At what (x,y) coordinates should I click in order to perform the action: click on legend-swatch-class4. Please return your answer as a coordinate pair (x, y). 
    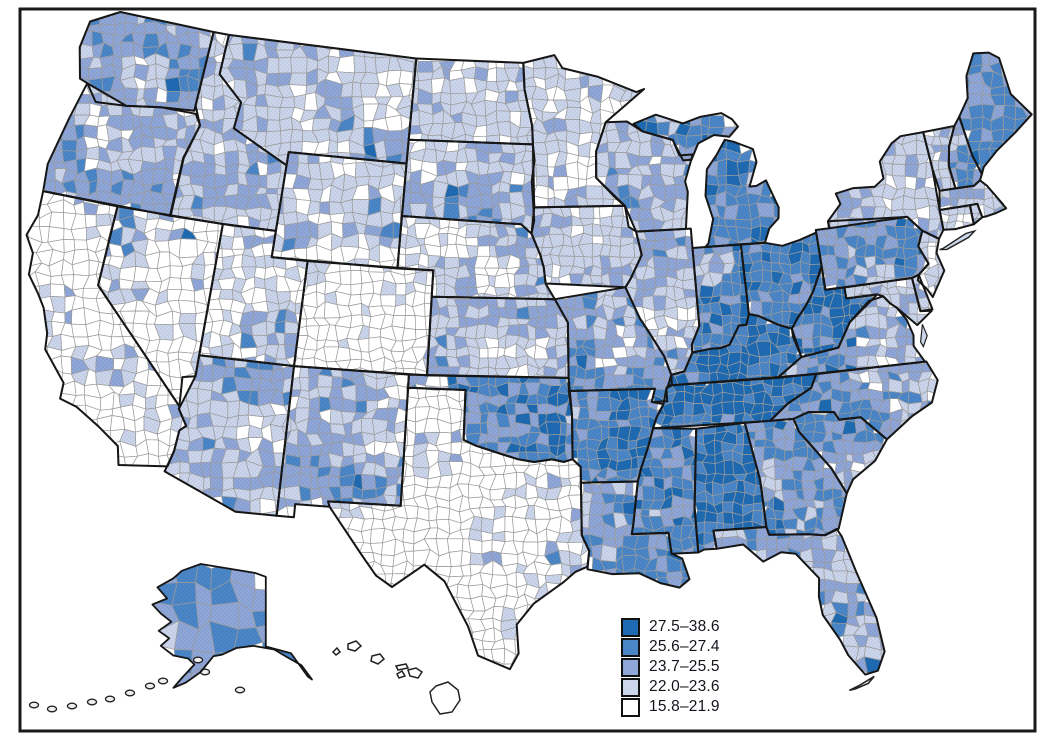
    Looking at the image, I should click on (630, 687).